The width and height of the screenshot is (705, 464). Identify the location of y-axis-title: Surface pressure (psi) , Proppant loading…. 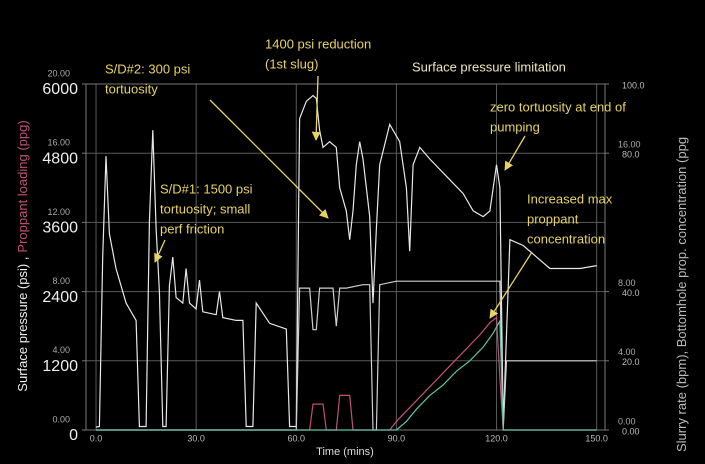
(22, 255).